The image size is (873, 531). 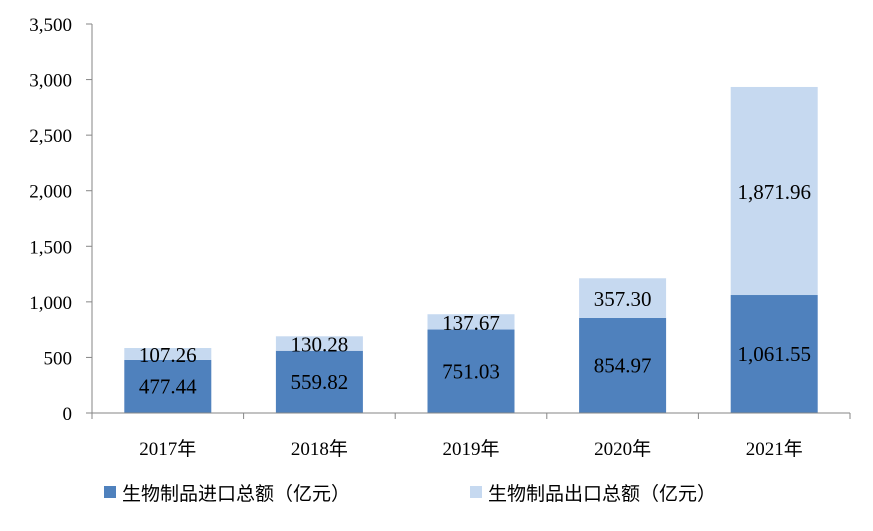 I want to click on data-label: 1,871.96, so click(x=774, y=192).